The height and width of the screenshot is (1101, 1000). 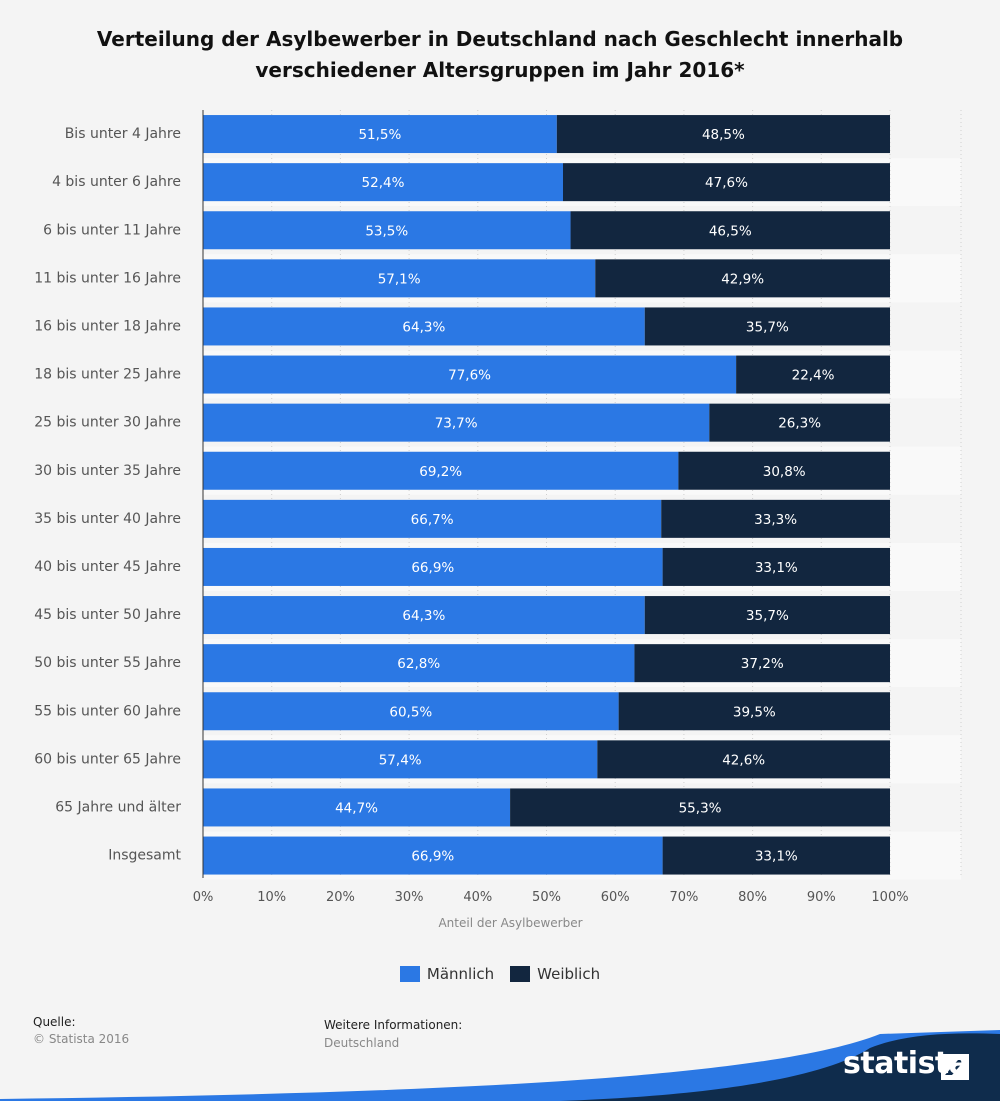 I want to click on data-label: 69,2%, so click(x=440, y=472).